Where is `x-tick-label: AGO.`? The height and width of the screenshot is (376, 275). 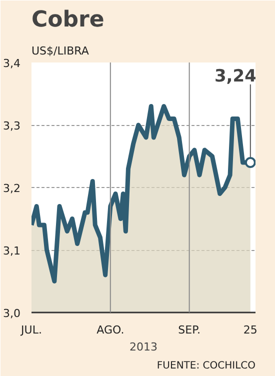 x-tick-label: AGO. is located at coordinates (110, 330).